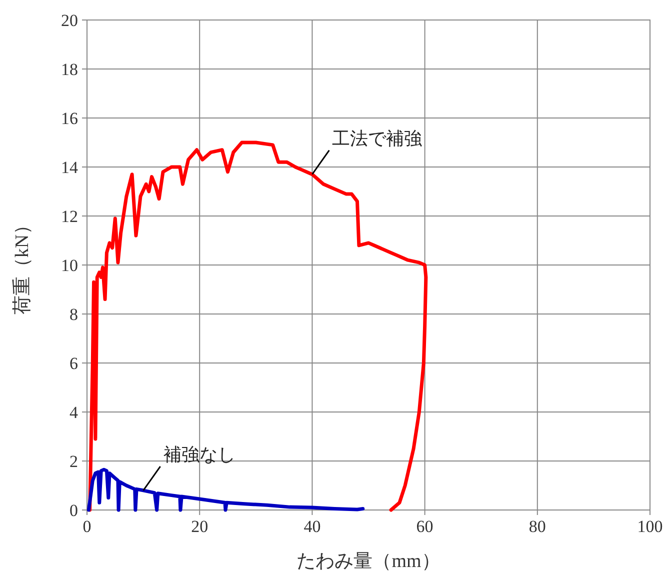 This screenshot has height=573, width=664. Describe the element at coordinates (69, 20) in the screenshot. I see `y-tick-label: 20` at that location.